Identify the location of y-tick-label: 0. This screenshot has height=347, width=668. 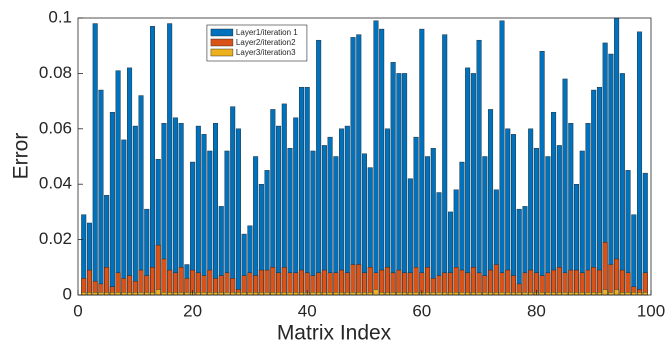
(67, 293).